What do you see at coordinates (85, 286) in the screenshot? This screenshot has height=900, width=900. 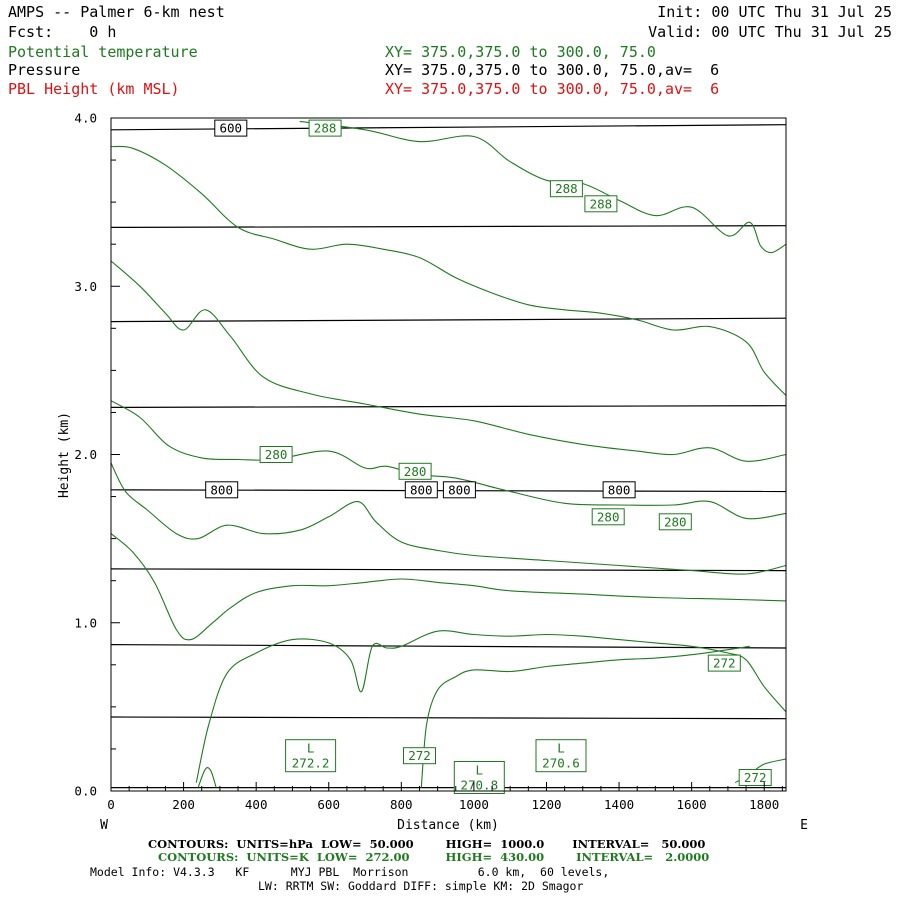 I see `y-tick-label-3: 3.0` at bounding box center [85, 286].